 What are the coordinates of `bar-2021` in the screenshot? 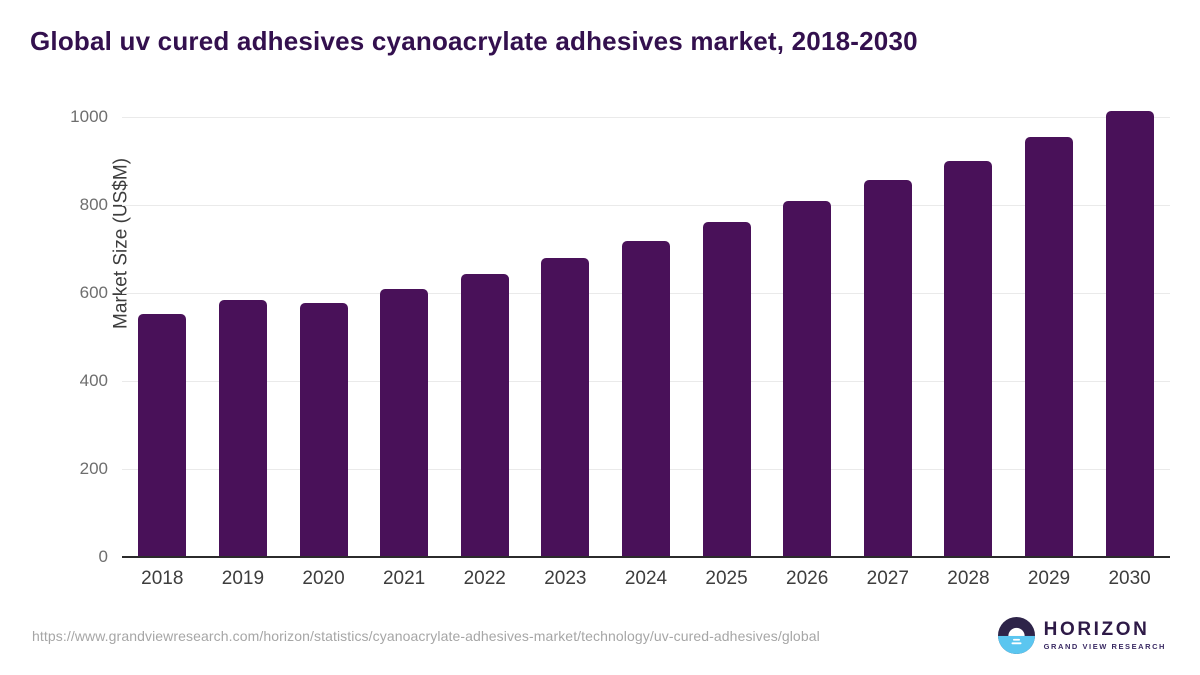 It's located at (404, 423).